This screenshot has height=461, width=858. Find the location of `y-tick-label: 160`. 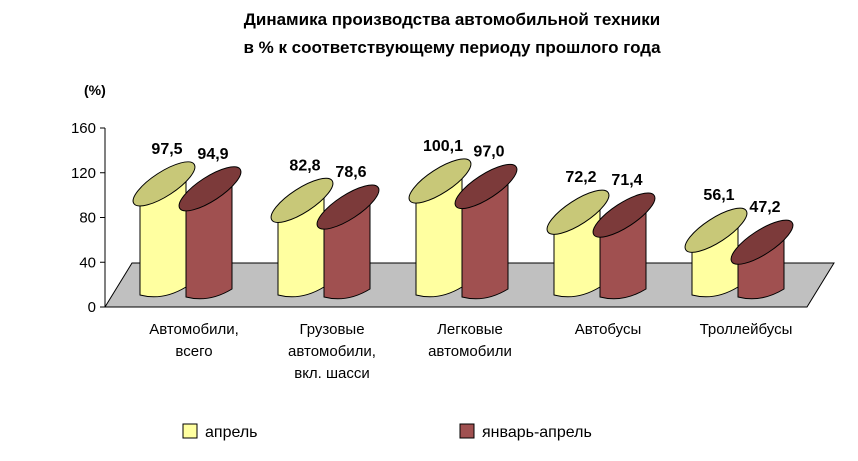

y-tick-label: 160 is located at coordinates (83, 128).